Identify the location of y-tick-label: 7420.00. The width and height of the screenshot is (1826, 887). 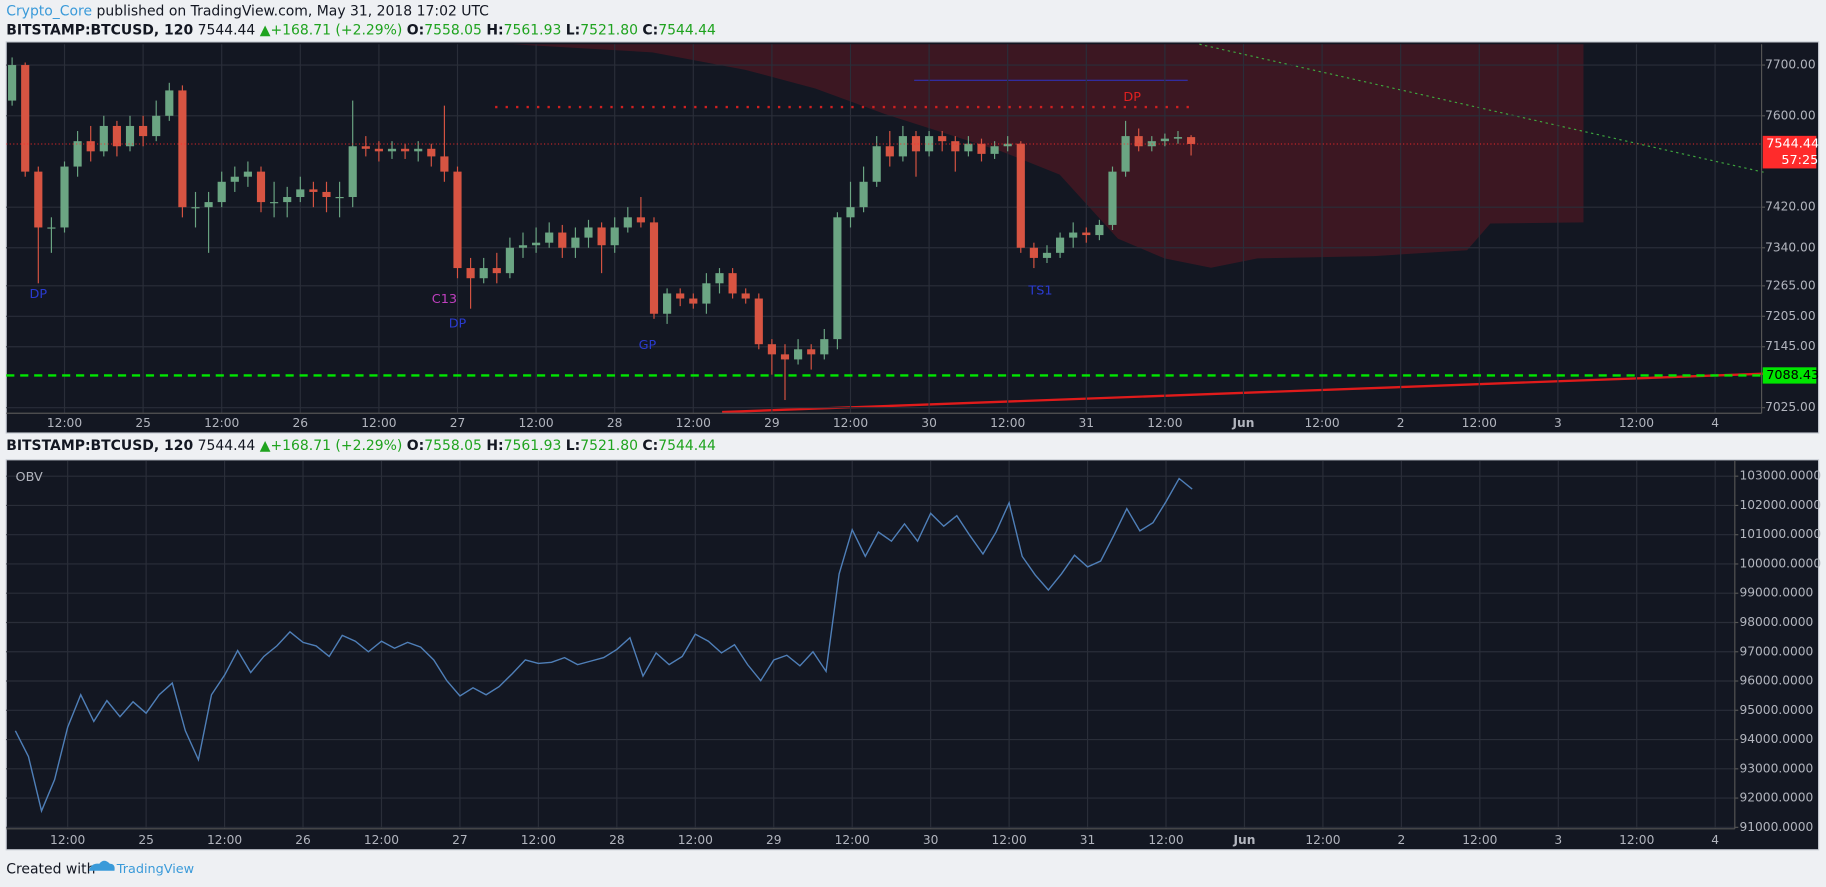
(1790, 207).